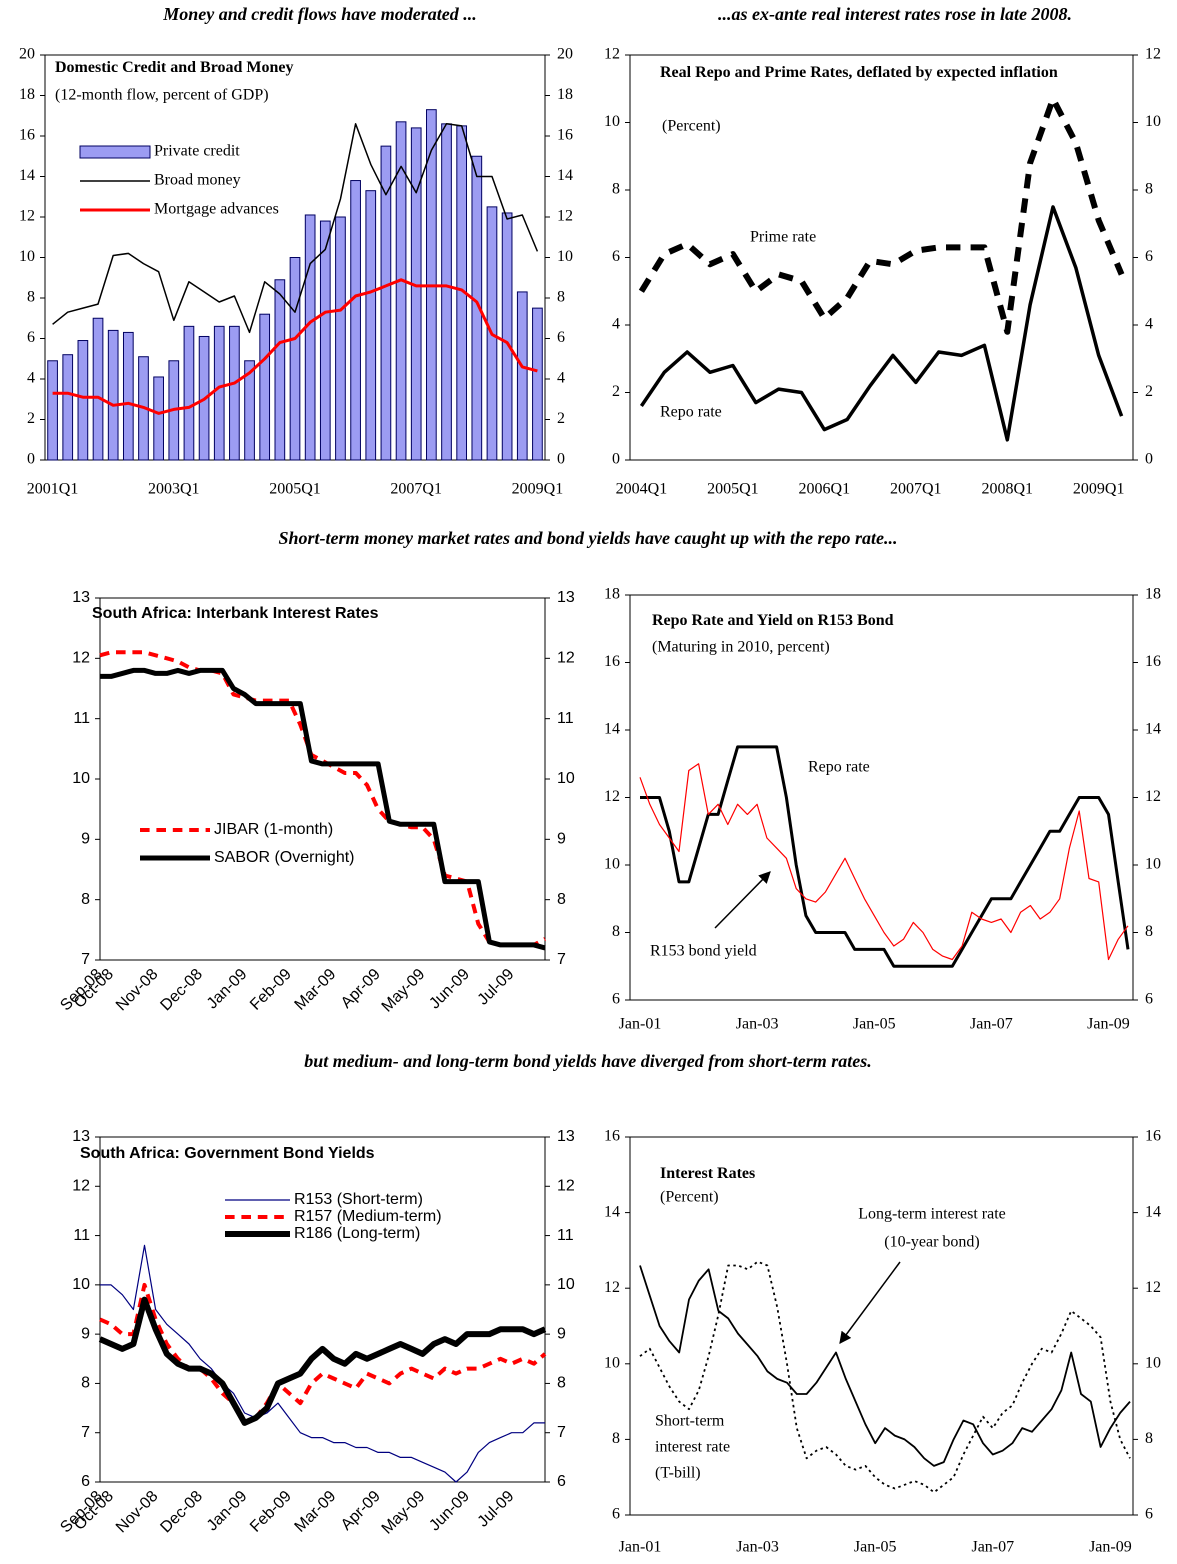 The image size is (1177, 1564). I want to click on y-tick-label: 9, so click(85, 839).